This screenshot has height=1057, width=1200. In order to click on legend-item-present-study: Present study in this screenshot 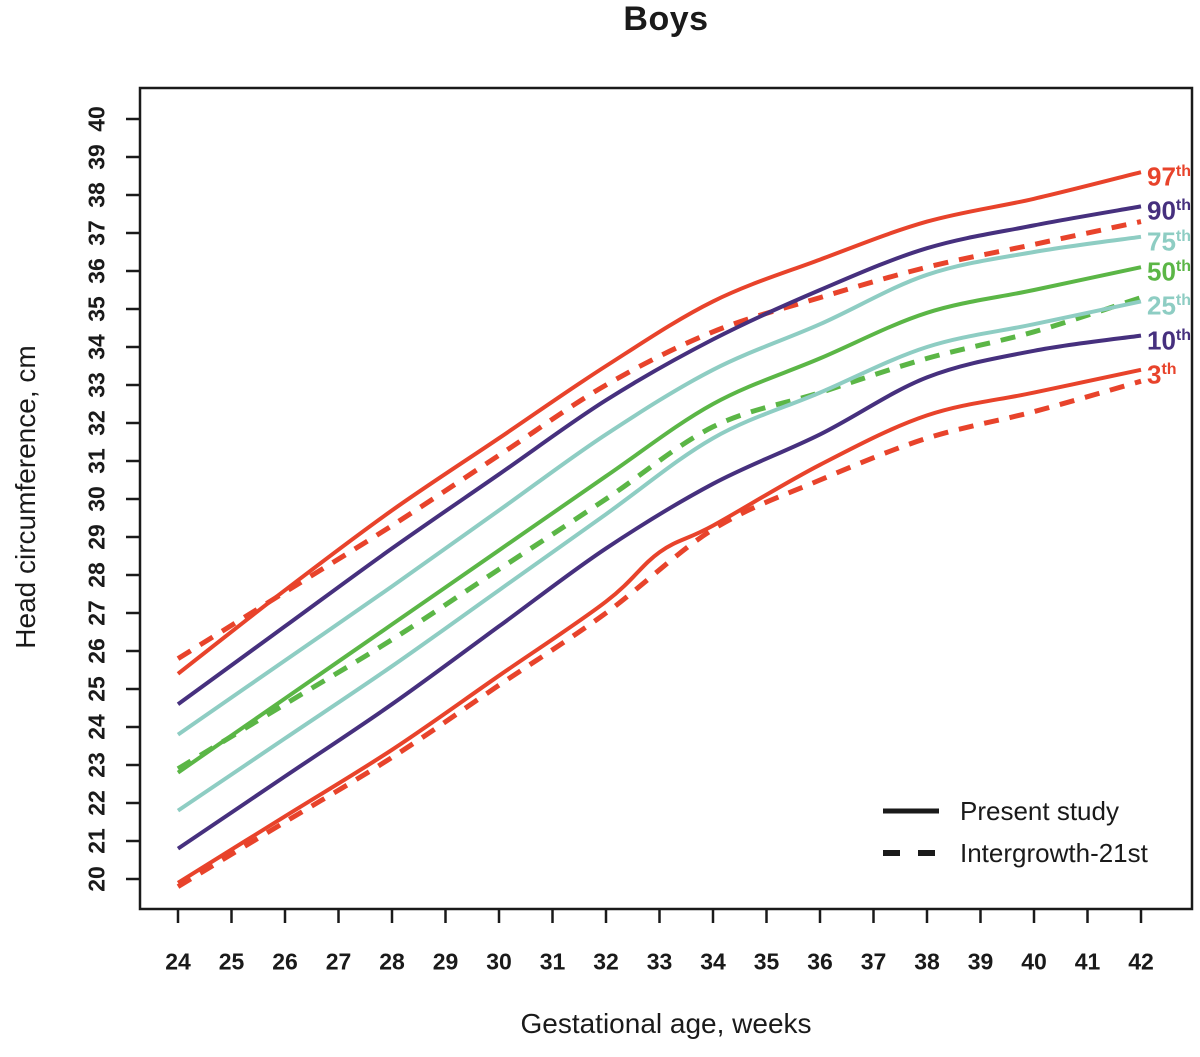, I will do `click(1015, 811)`.